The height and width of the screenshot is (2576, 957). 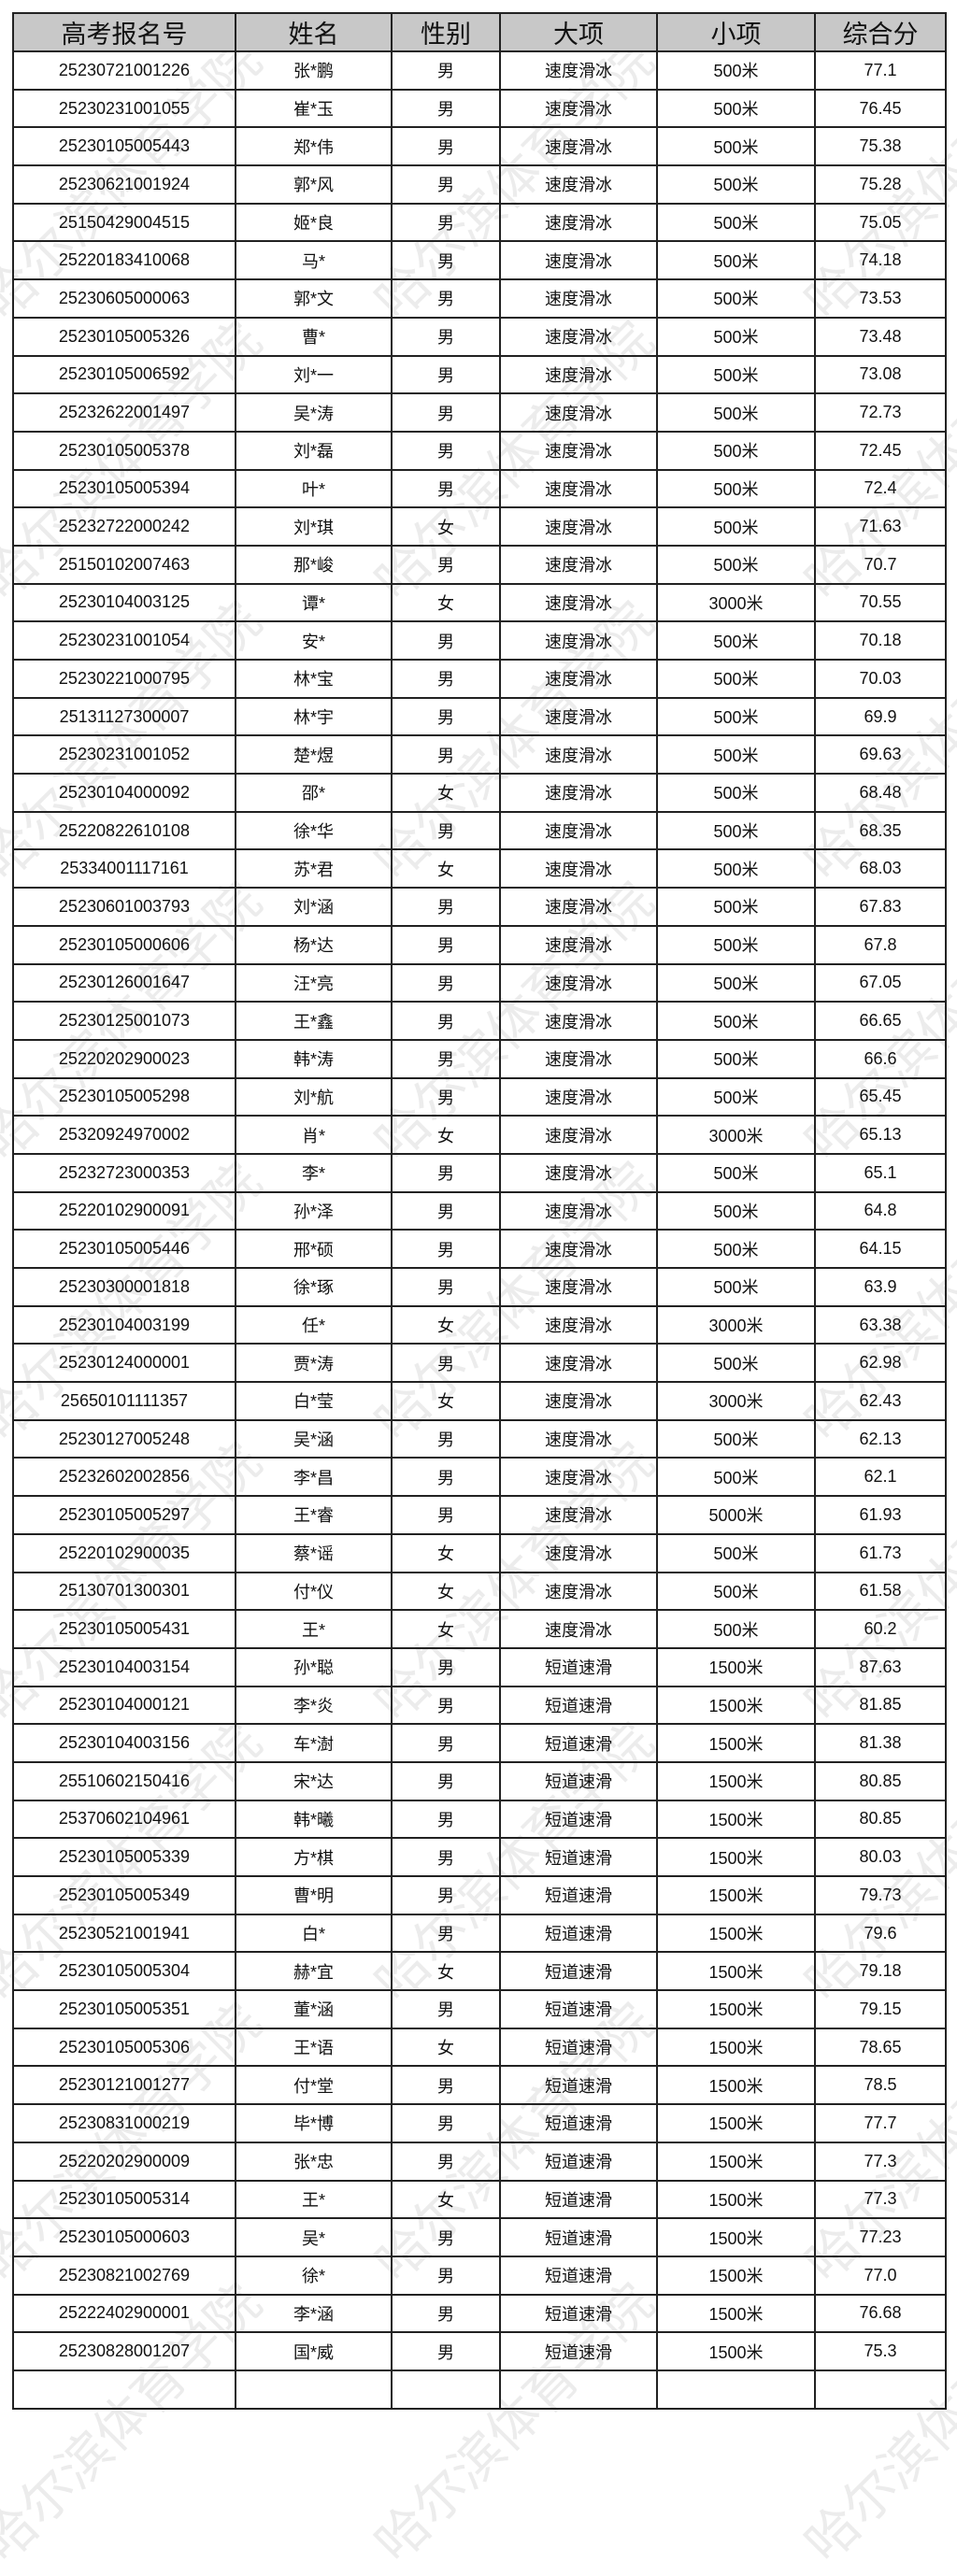 What do you see at coordinates (881, 1287) in the screenshot?
I see `cell-score: 63.9` at bounding box center [881, 1287].